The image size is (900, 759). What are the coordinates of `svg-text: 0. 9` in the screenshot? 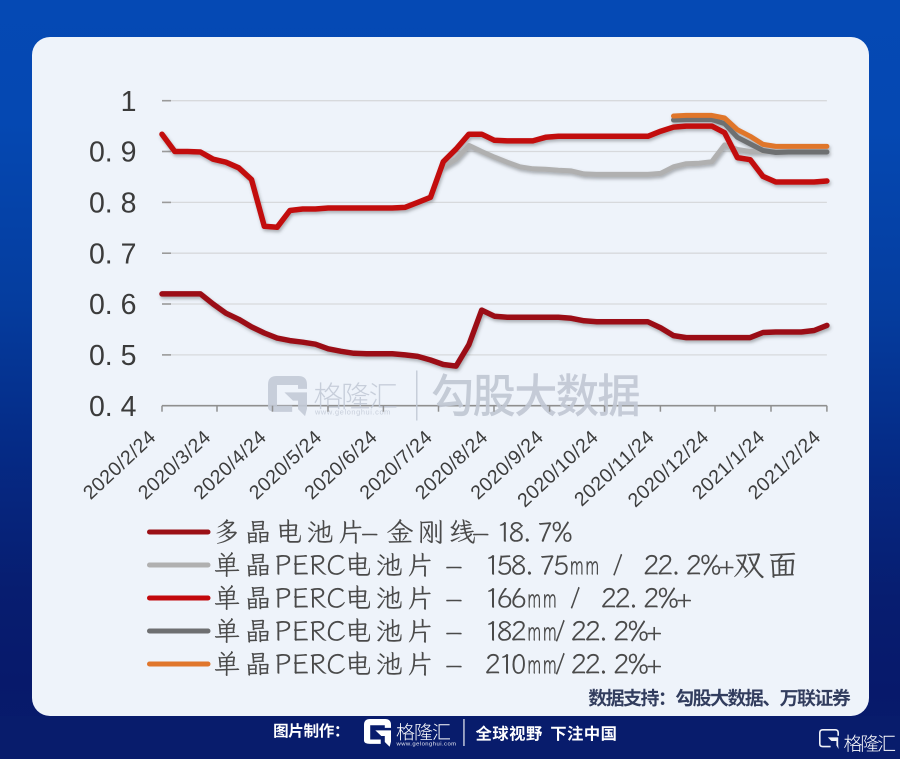 It's located at (113, 153).